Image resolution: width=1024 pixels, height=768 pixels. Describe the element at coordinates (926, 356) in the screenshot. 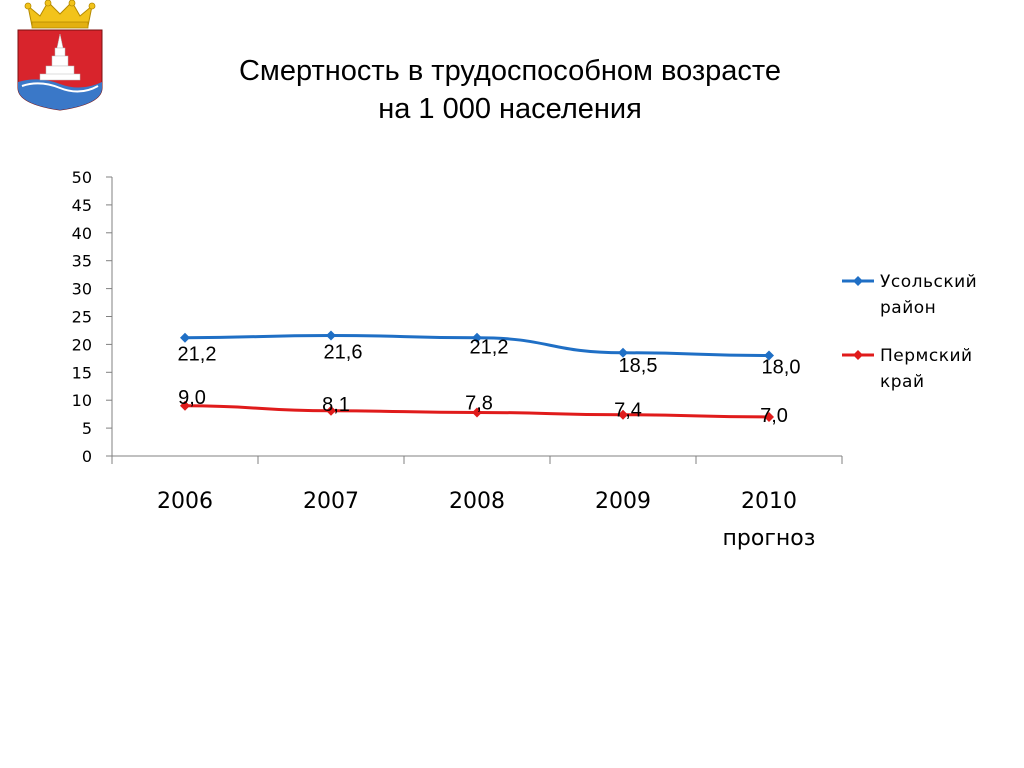

I see `legend-label: Пермский` at that location.